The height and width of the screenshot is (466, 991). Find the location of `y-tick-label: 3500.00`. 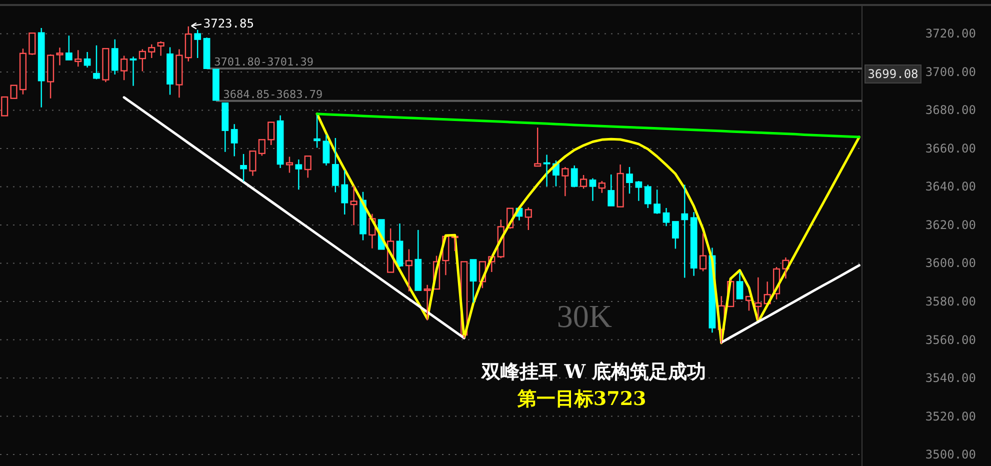

y-tick-label: 3500.00 is located at coordinates (950, 455).